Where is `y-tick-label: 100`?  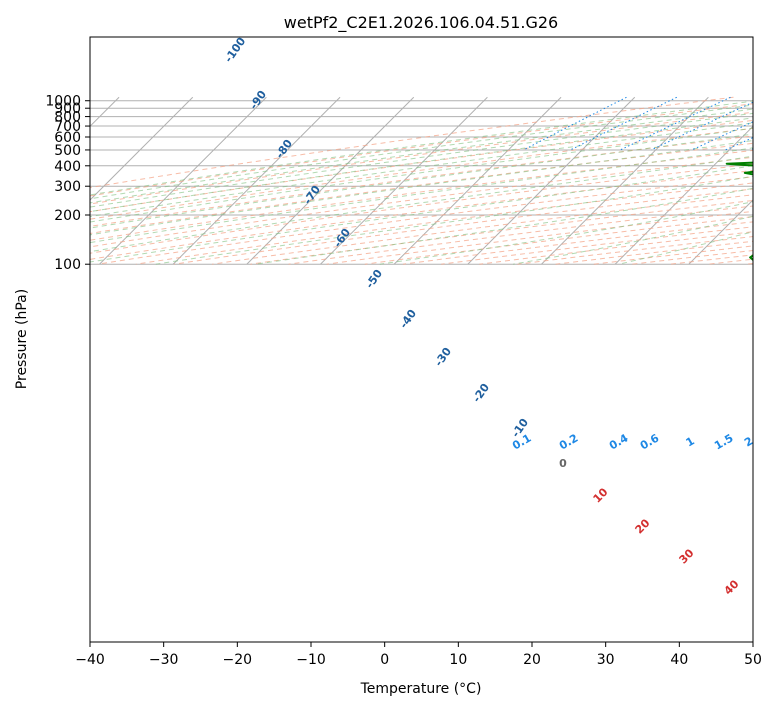 y-tick-label: 100 is located at coordinates (67, 265).